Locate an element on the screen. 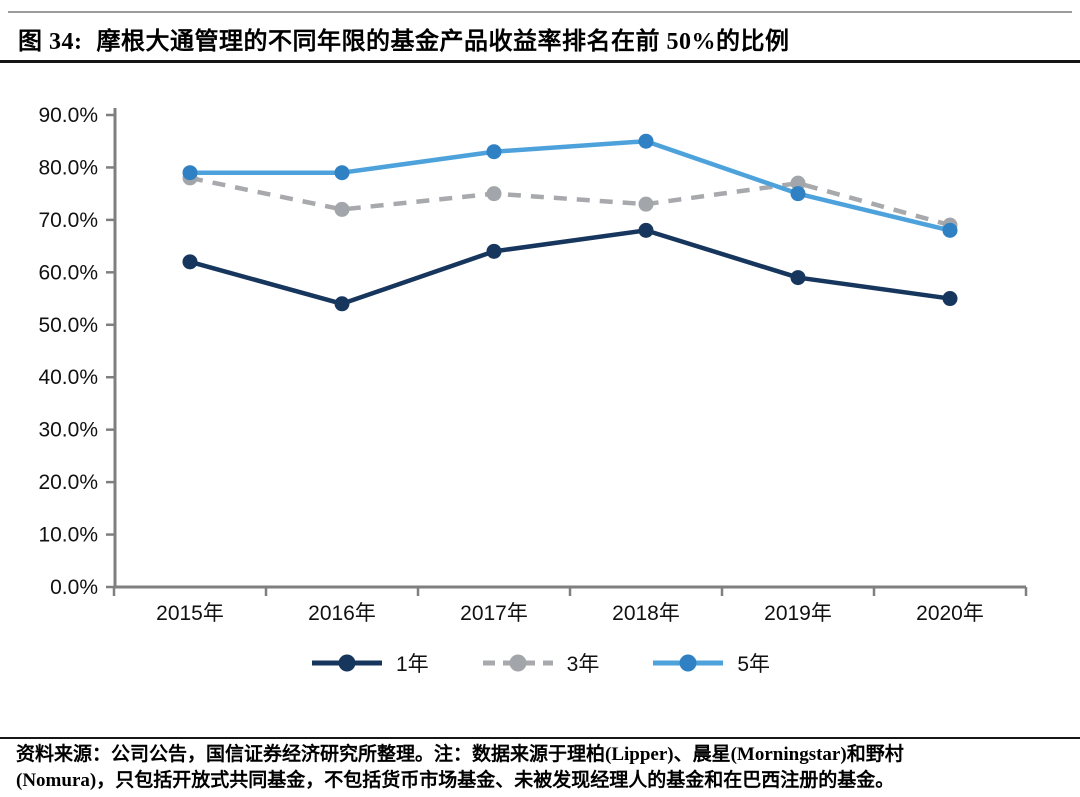 The width and height of the screenshot is (1080, 797). y-axis-tick-label: 20.0% is located at coordinates (68, 482).